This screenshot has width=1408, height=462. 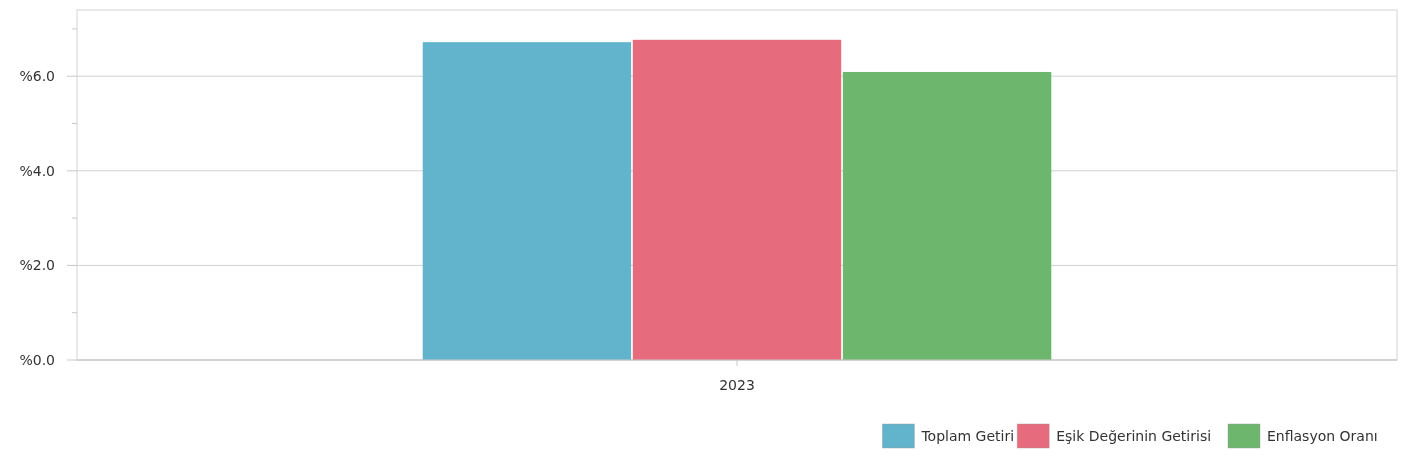 What do you see at coordinates (37, 170) in the screenshot?
I see `y-tick-label: %4.0` at bounding box center [37, 170].